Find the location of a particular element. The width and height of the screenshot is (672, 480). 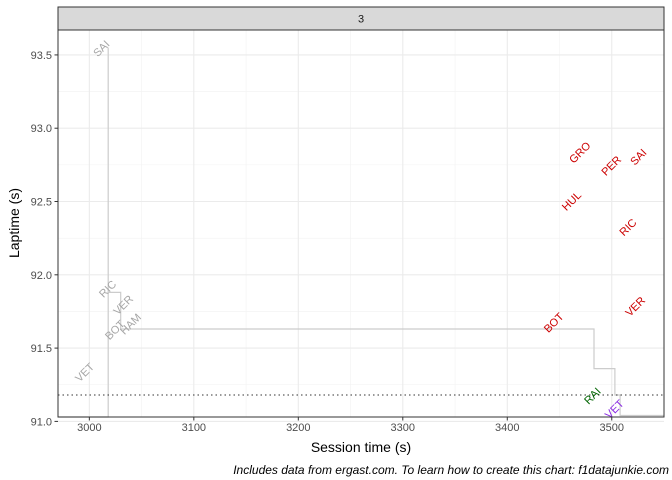

y-axis-title: Laptime (s) is located at coordinates (14, 223).